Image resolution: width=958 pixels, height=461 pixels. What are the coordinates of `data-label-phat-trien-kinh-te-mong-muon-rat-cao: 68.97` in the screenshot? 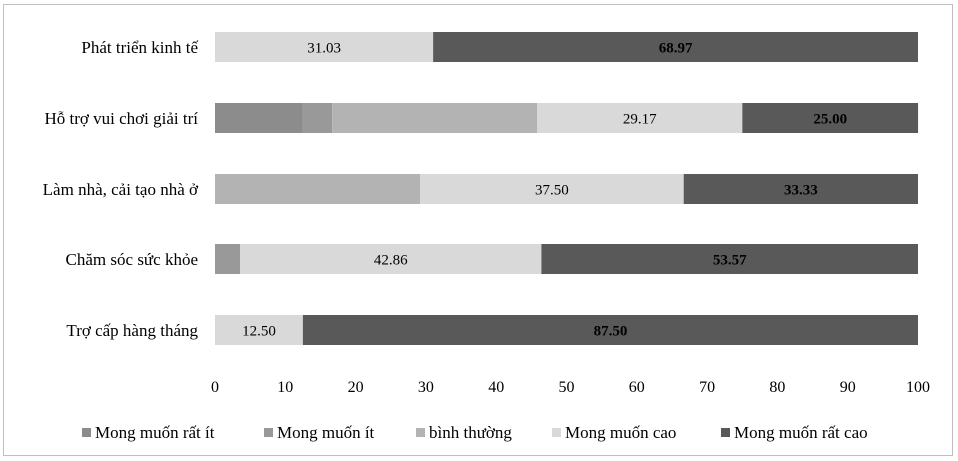 It's located at (676, 49).